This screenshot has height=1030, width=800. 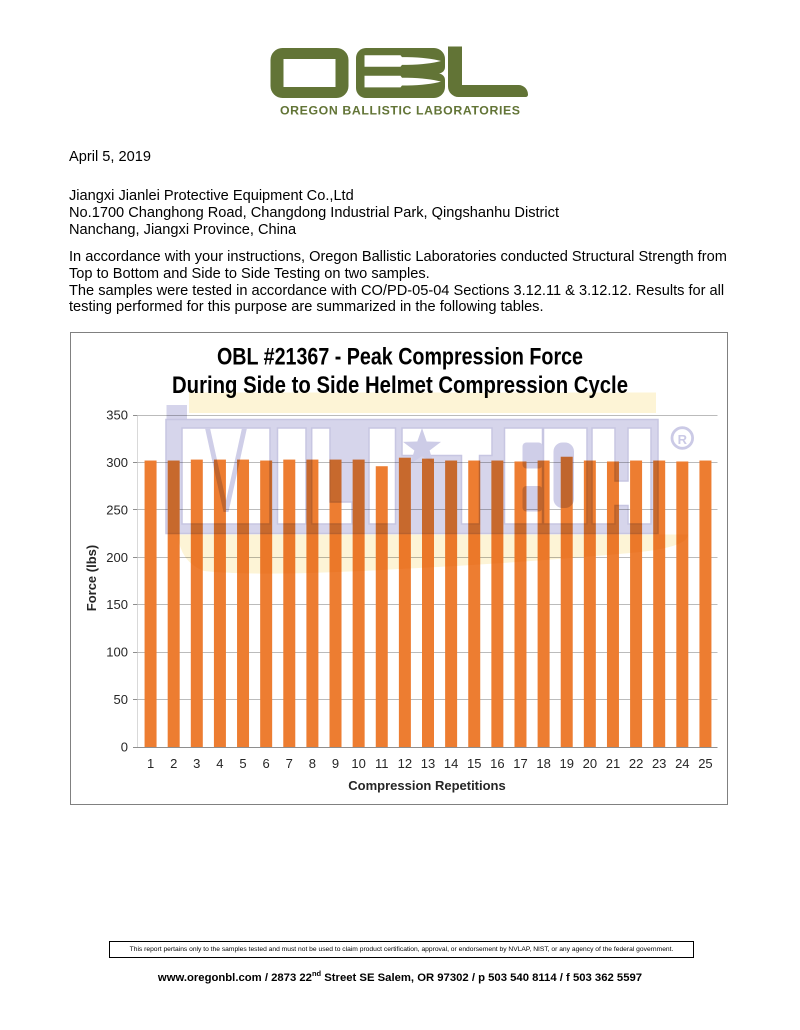 I want to click on svg-text:OBL #21367 - Peak Compression: OBL #21367 - Peak Compression Force, so click(x=400, y=357).